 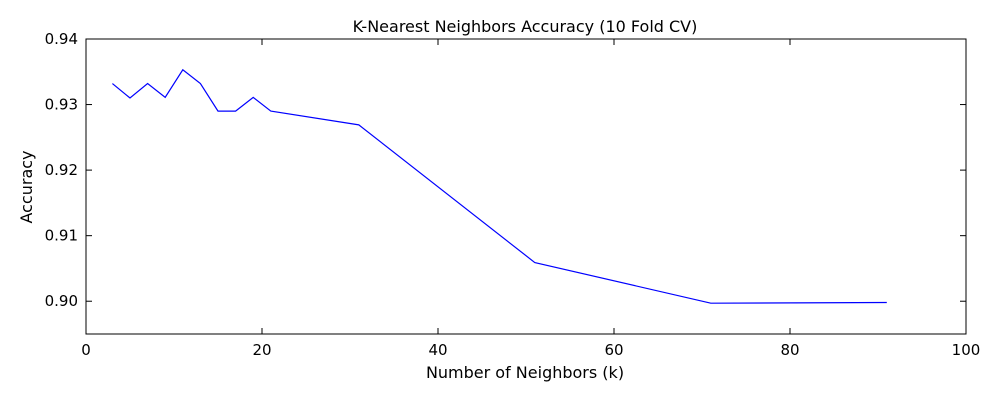 I want to click on x-tick-label: 0, so click(x=86, y=350).